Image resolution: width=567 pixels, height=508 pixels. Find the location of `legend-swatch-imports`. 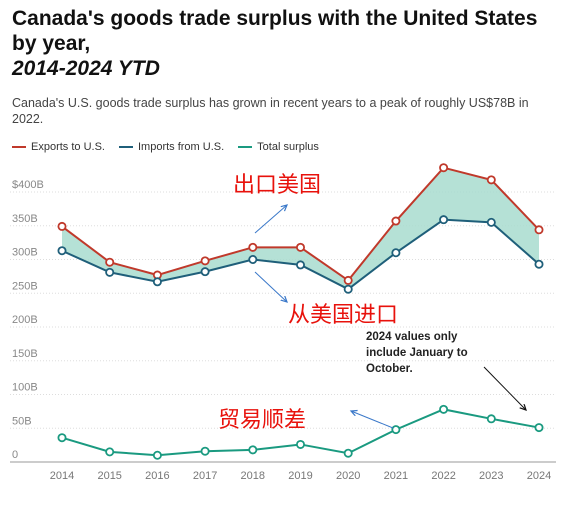

legend-swatch-imports is located at coordinates (125, 147).